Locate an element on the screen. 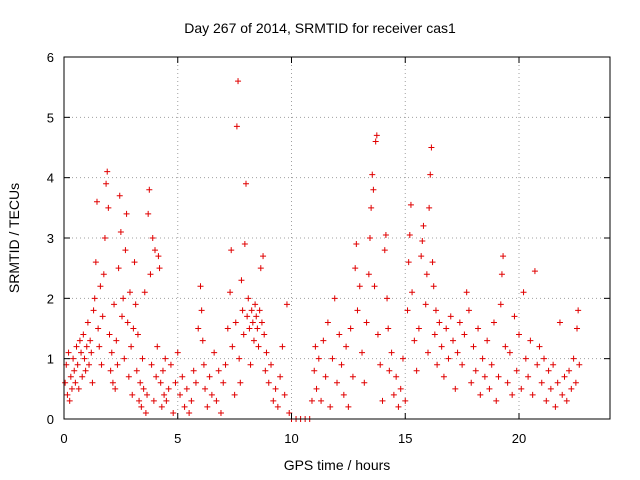 Image resolution: width=640 pixels, height=480 pixels. x-tick-label: 10 is located at coordinates (291, 438).